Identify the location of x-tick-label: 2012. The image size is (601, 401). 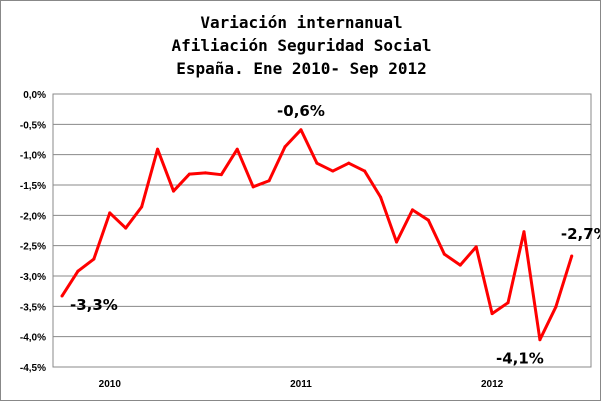
(492, 384).